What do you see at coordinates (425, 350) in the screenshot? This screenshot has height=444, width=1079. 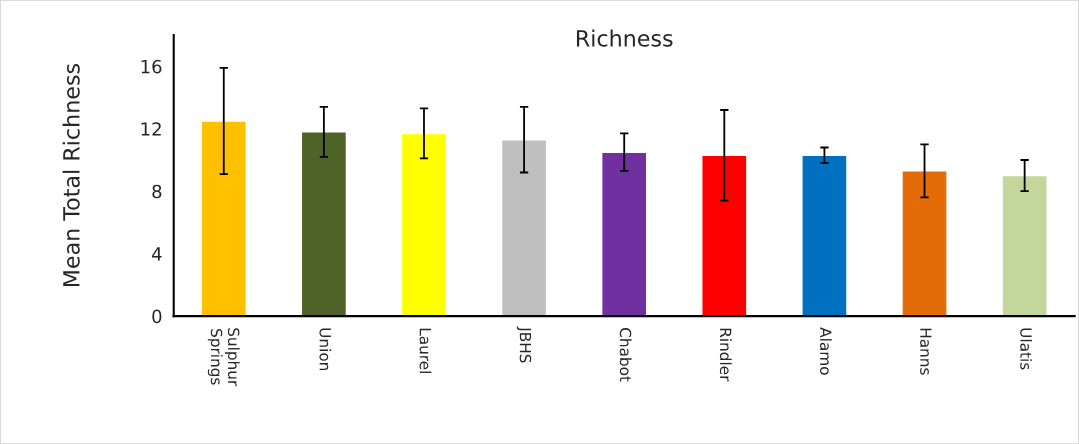 I see `x-tick-label: Laurel` at bounding box center [425, 350].